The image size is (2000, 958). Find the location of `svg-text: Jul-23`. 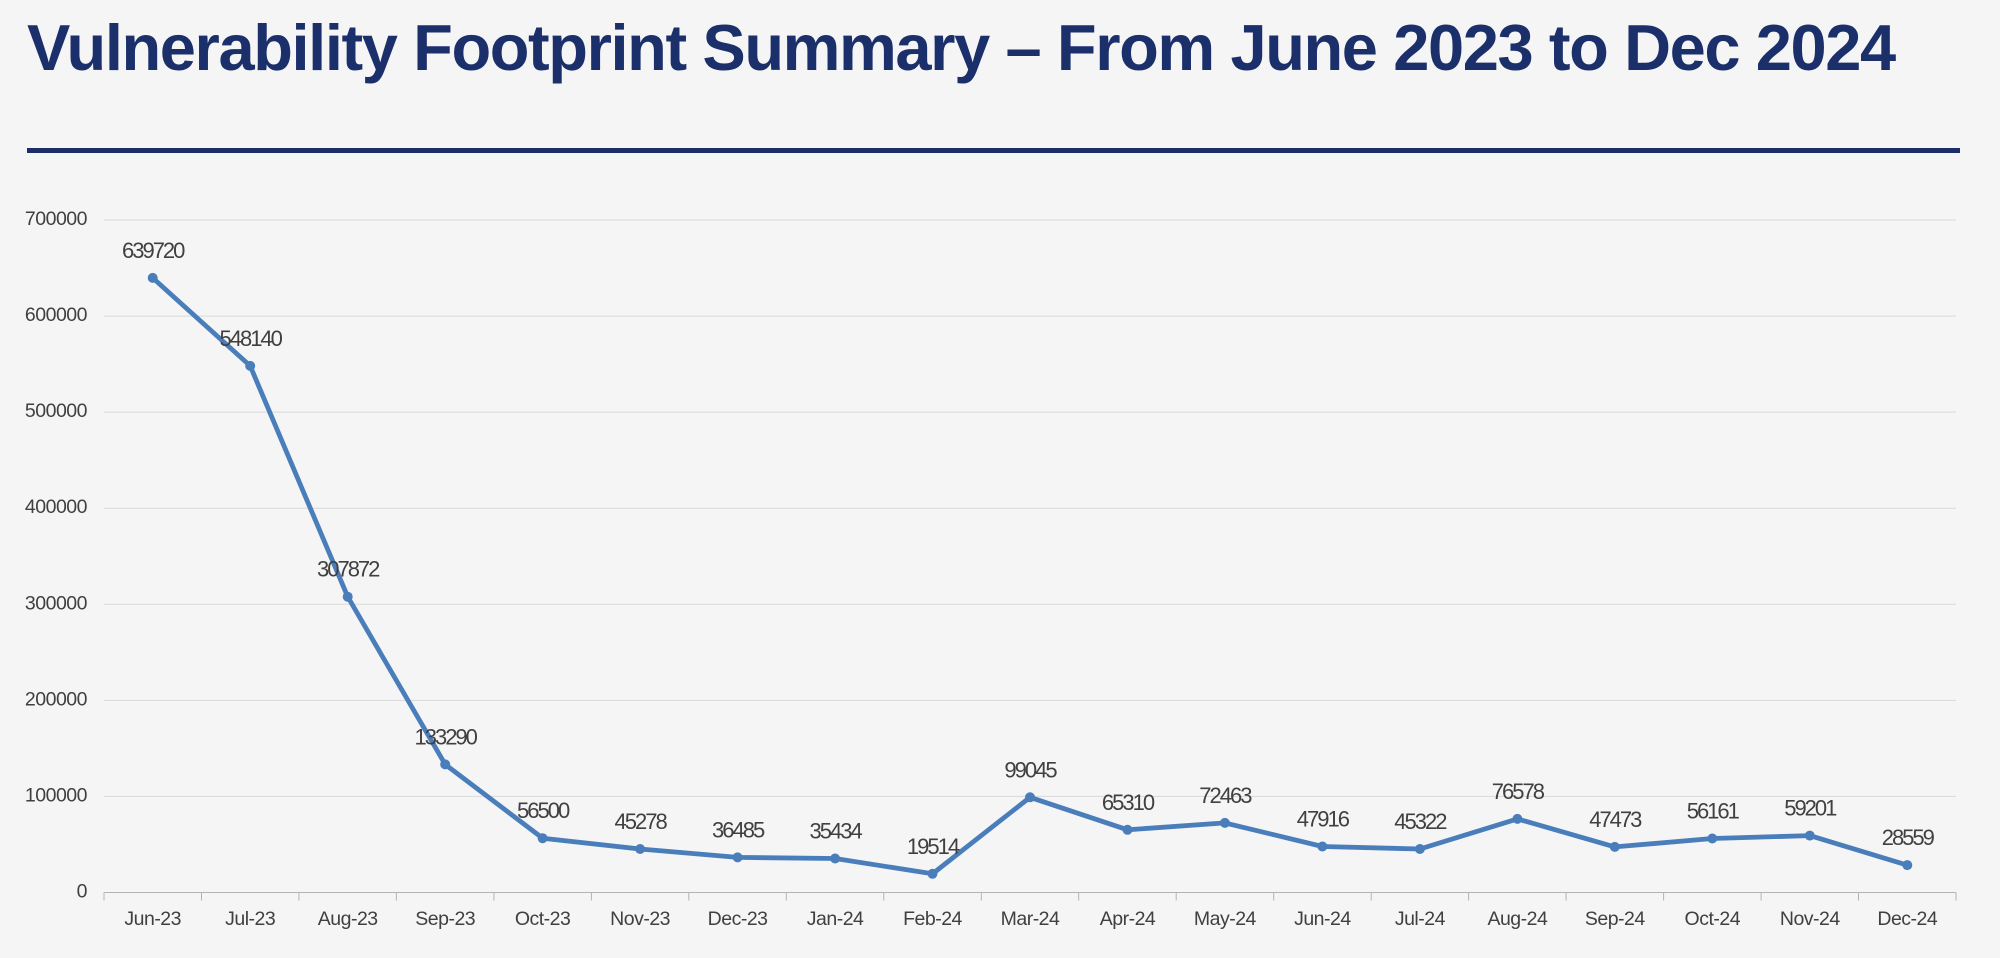

svg-text: Jul-23 is located at coordinates (250, 919).